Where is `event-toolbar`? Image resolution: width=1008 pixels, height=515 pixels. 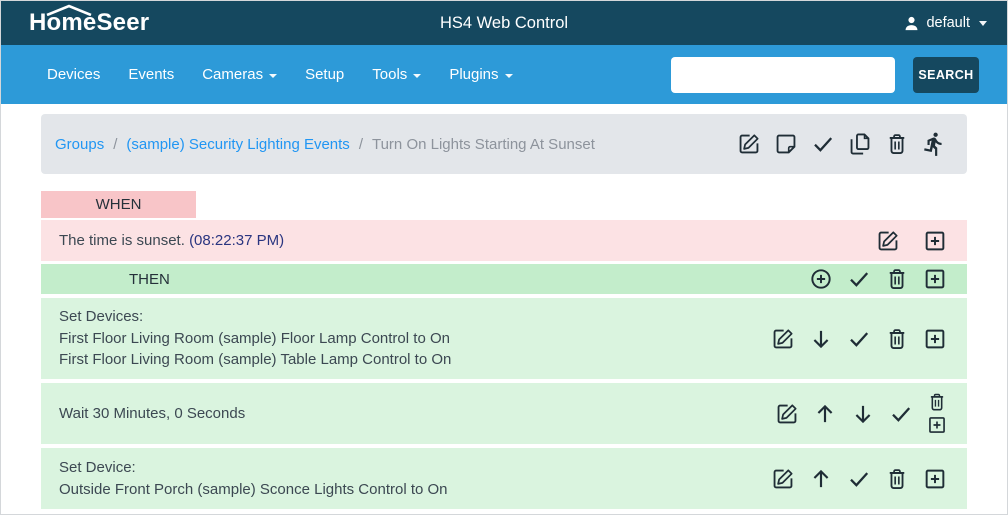 event-toolbar is located at coordinates (841, 144).